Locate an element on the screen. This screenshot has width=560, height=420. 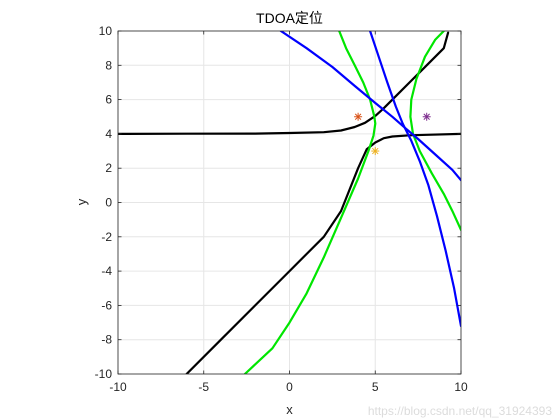
y-axis-title: y is located at coordinates (81, 201).